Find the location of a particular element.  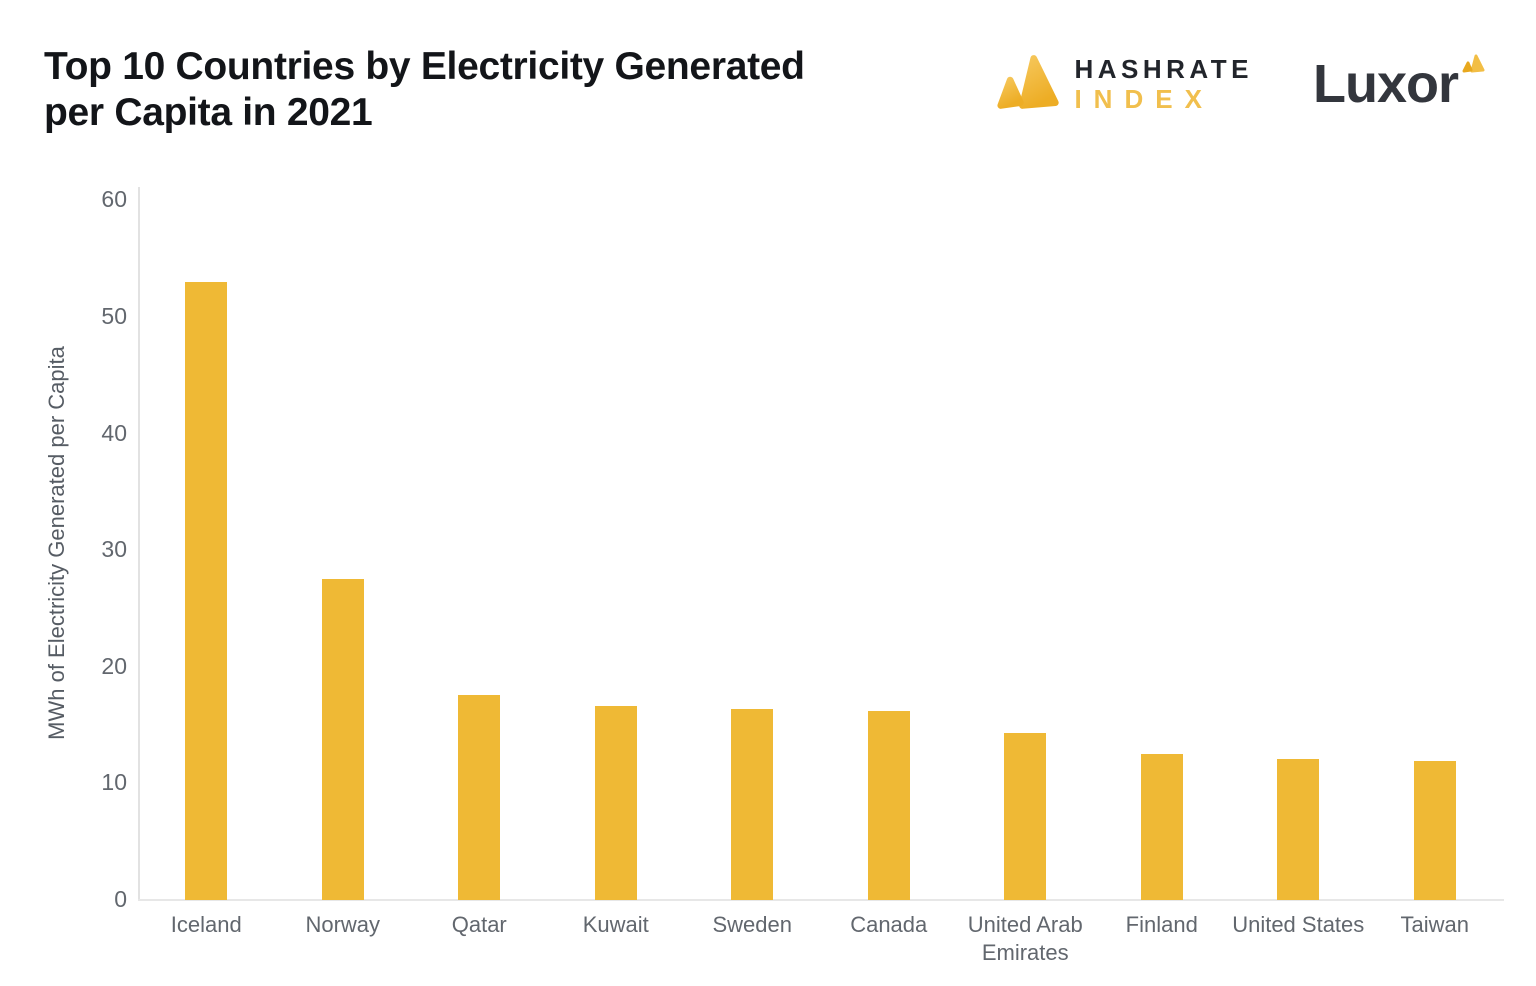

bar-taiwan is located at coordinates (1434, 830).